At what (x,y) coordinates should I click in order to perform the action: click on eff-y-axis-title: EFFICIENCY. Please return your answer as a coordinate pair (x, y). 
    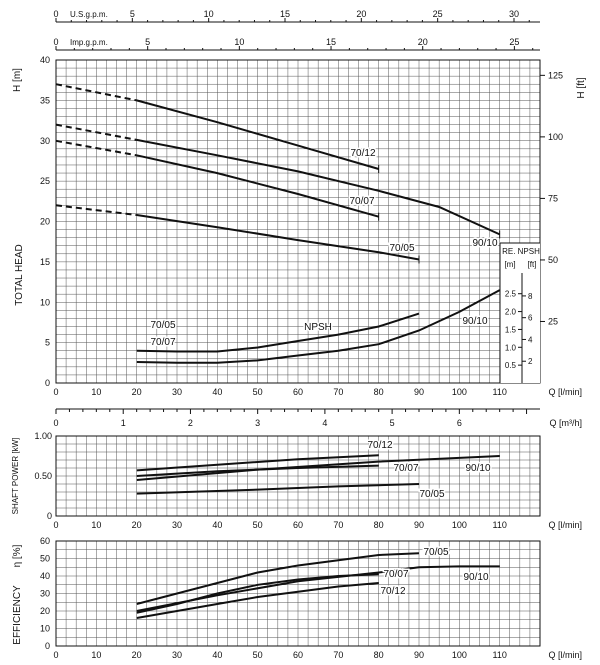
    Looking at the image, I should click on (17, 615).